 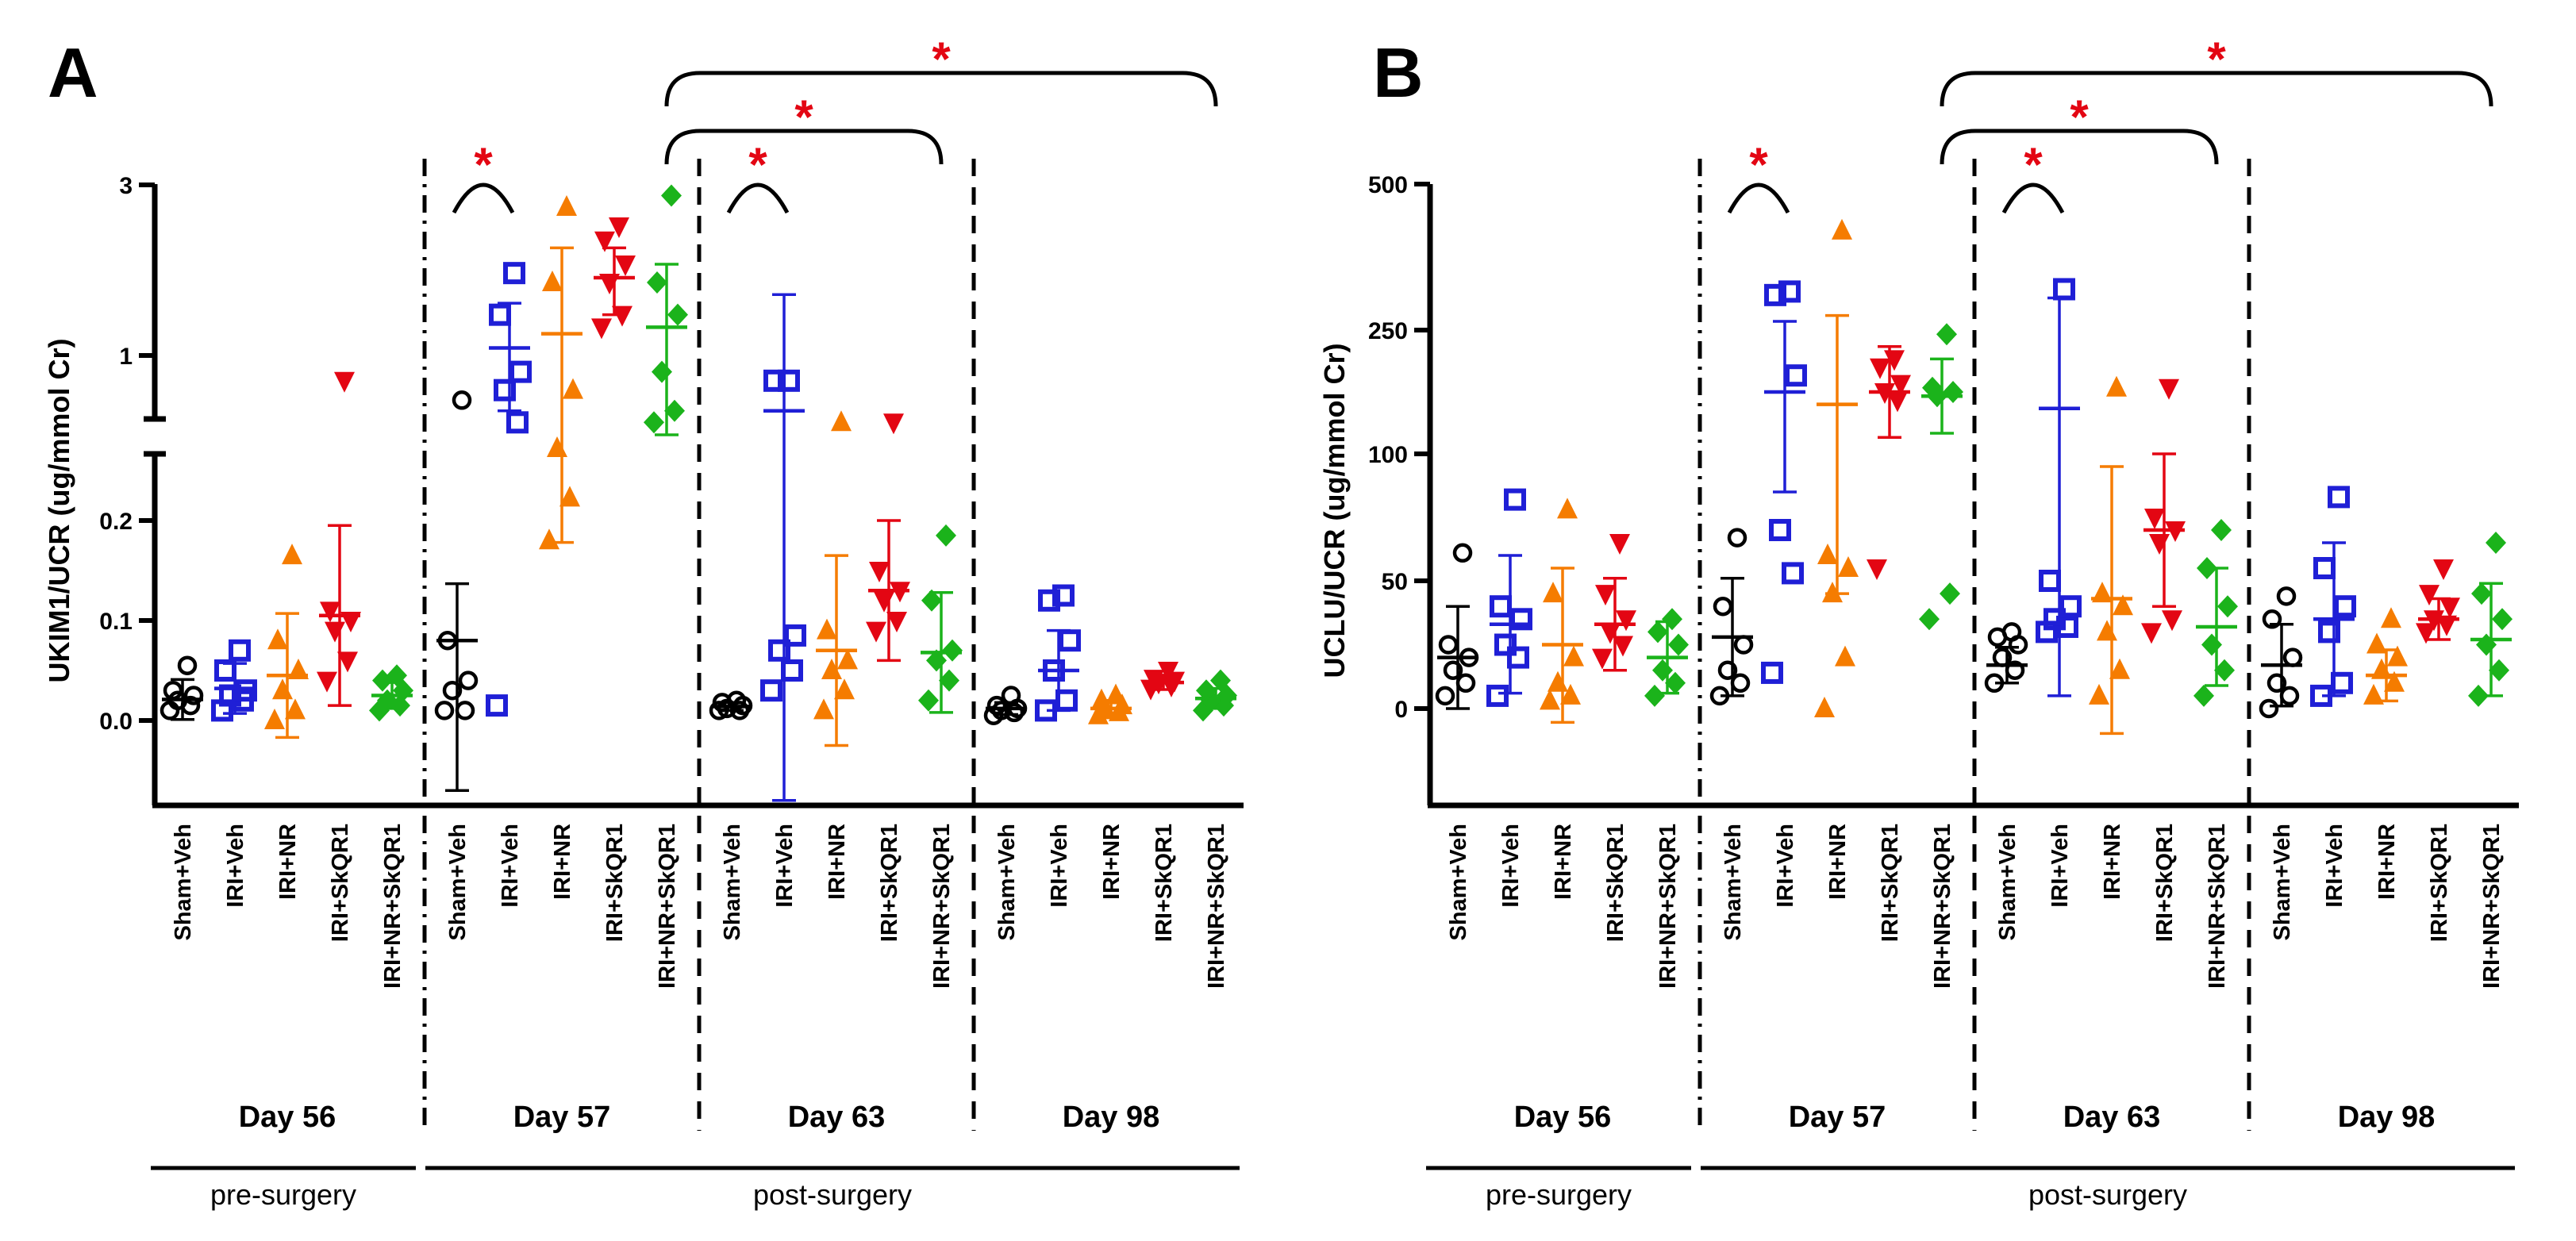 What do you see at coordinates (562, 1117) in the screenshot?
I see `day-label: Day 57` at bounding box center [562, 1117].